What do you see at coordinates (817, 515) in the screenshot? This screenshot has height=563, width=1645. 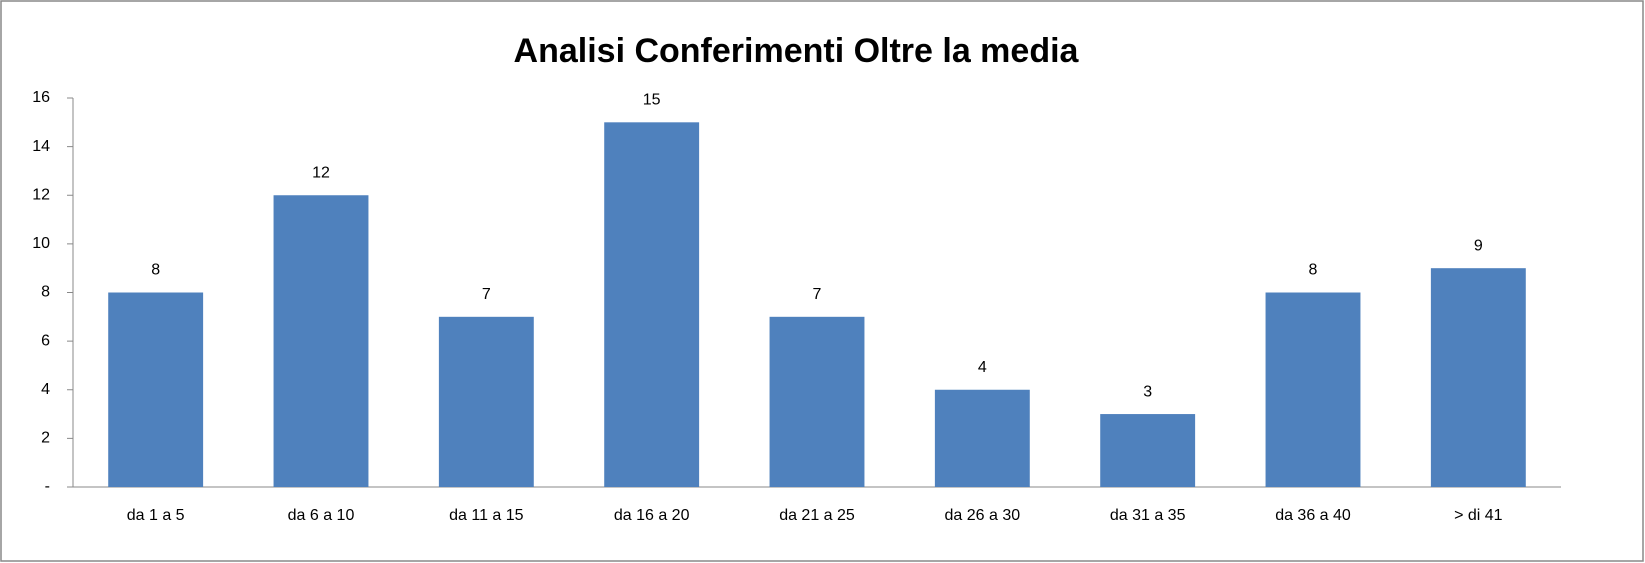 I see `x-tick-label: da 21 a 25` at bounding box center [817, 515].